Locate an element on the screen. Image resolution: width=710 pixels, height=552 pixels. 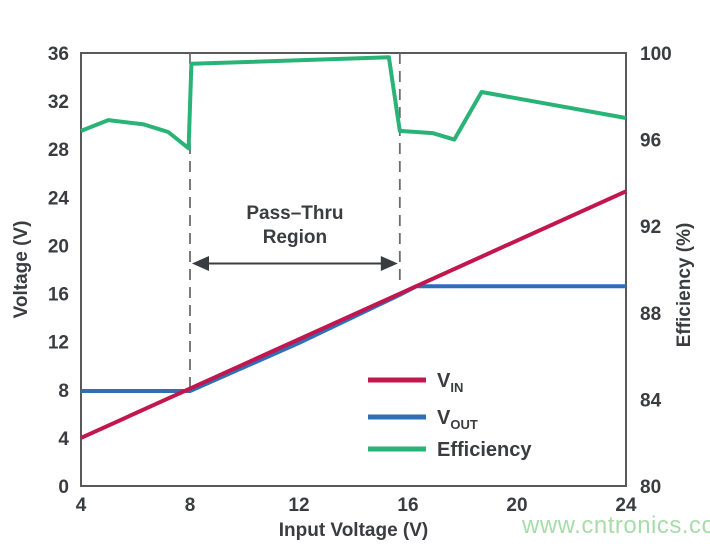
legend-label-vin: VIN is located at coordinates (450, 382).